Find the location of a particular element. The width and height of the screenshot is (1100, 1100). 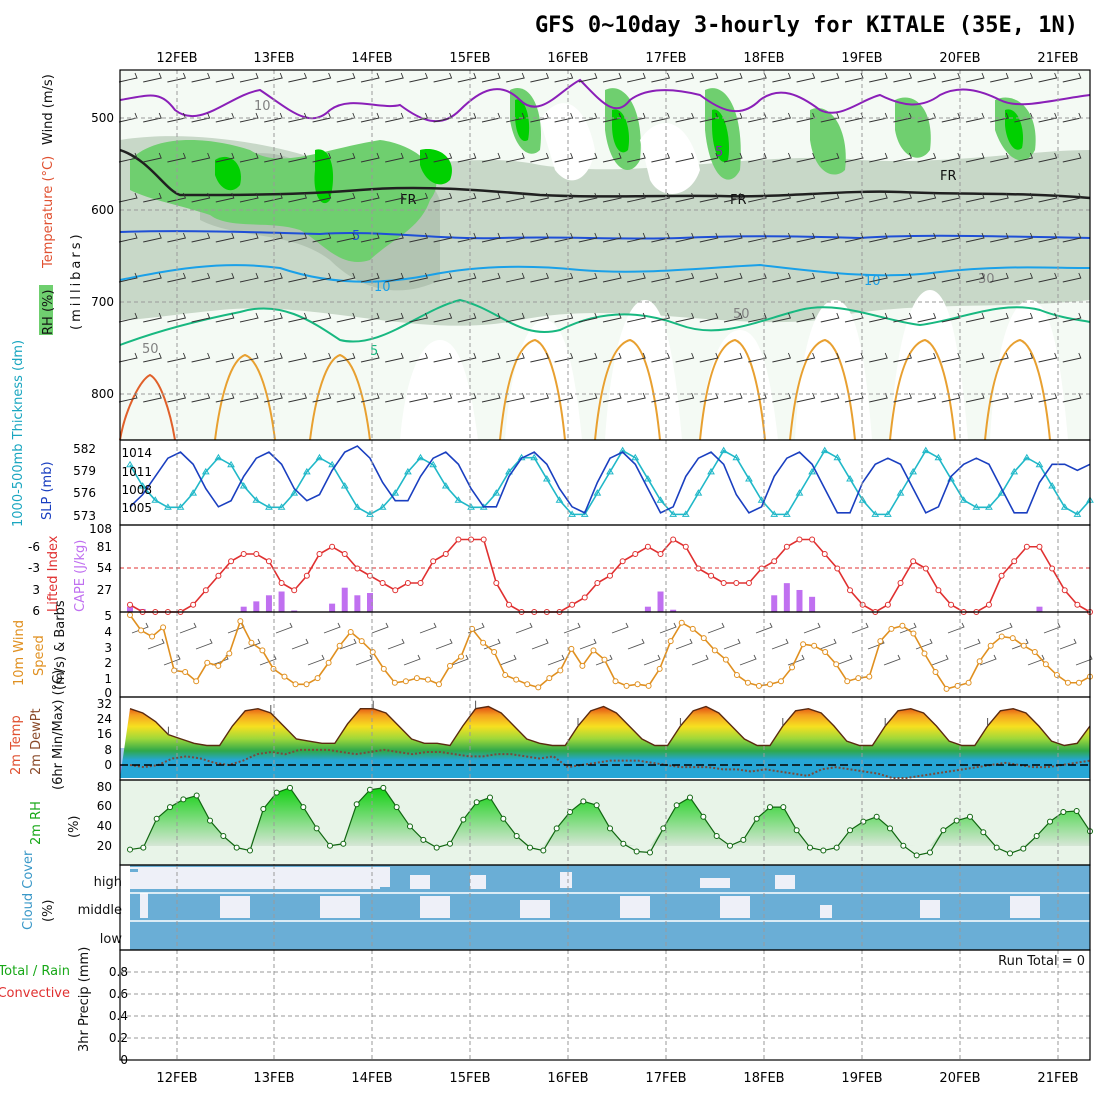

precip-ylabel-c: 3hr Precip (mm) is located at coordinates (84, 999).